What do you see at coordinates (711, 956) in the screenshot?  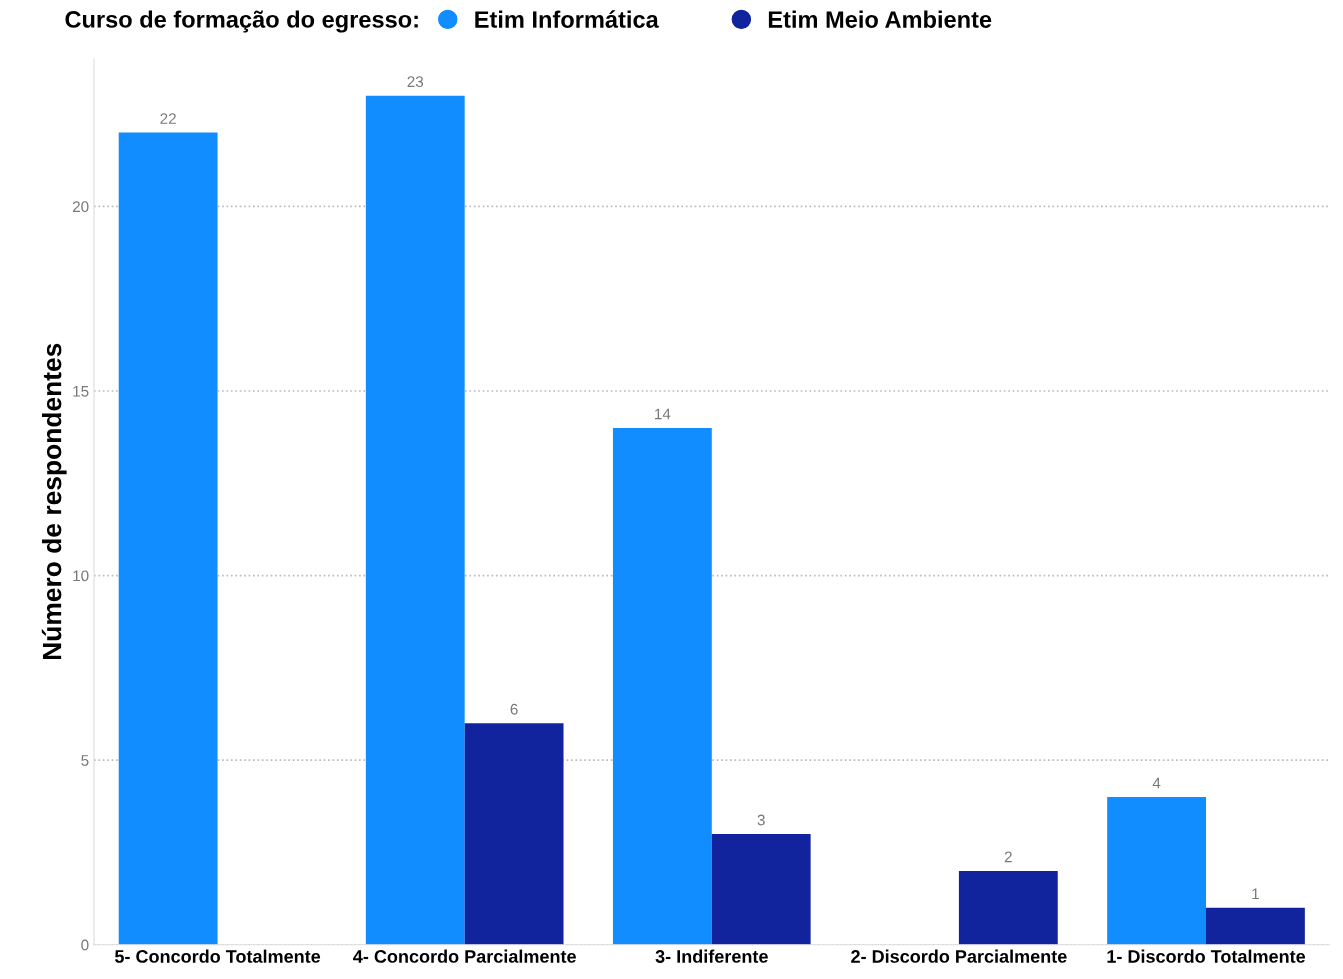 I see `x-tick-label: 3- Indiferente` at bounding box center [711, 956].